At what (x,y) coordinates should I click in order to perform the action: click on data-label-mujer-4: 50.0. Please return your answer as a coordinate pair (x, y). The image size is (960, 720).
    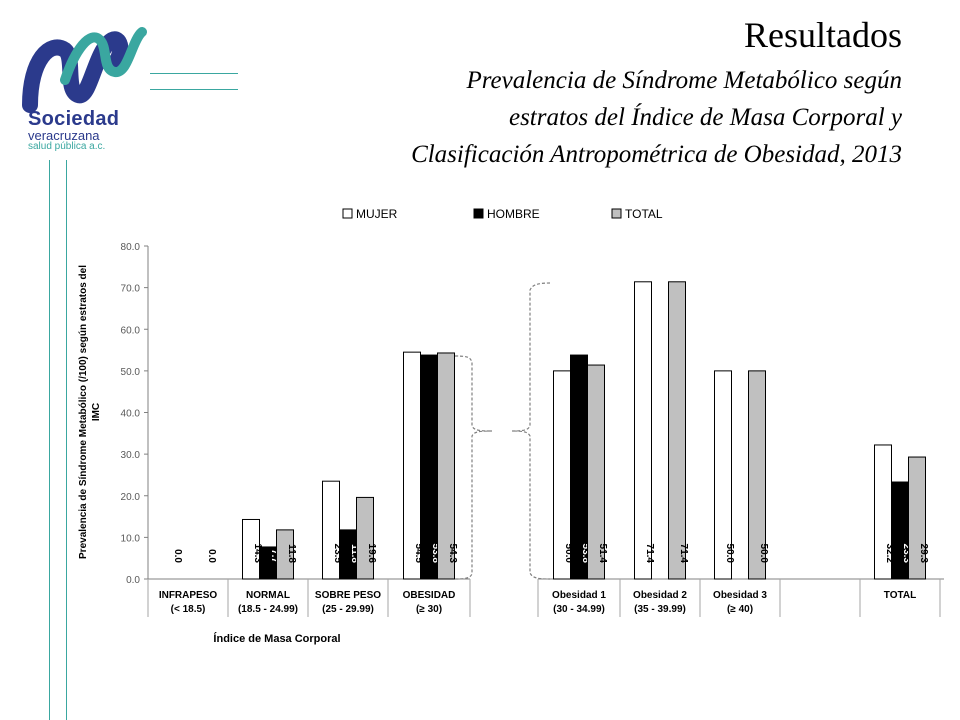
    Looking at the image, I should click on (568, 554).